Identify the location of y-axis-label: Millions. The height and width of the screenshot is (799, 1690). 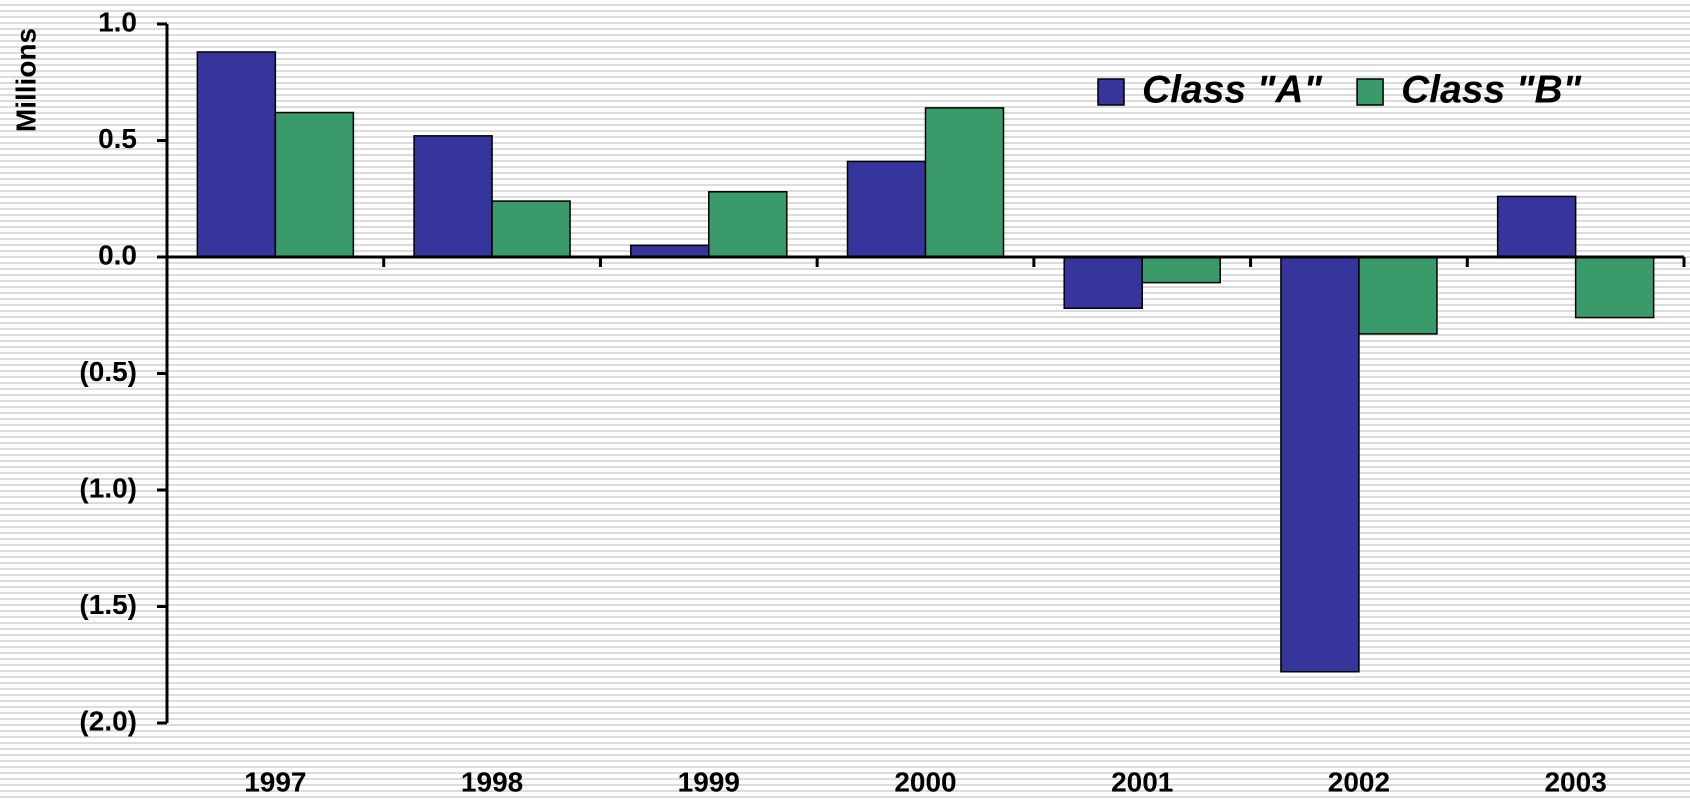
(25, 80).